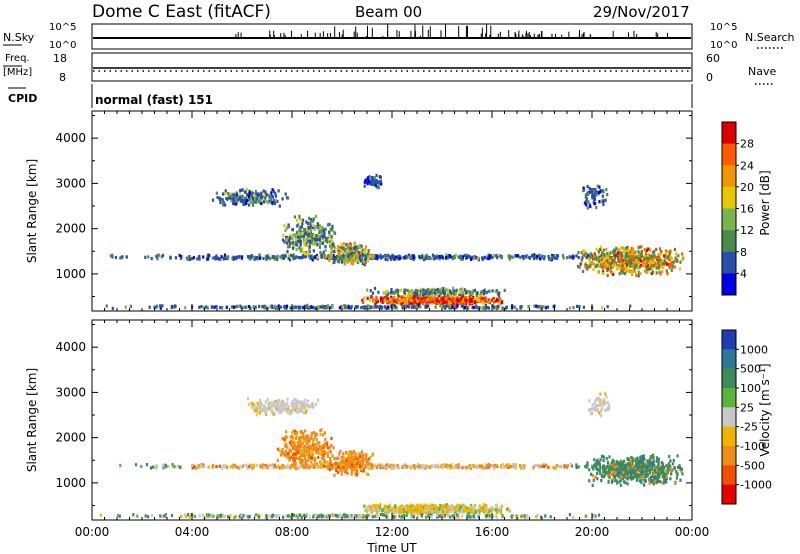 This screenshot has width=800, height=554. Describe the element at coordinates (709, 77) in the screenshot. I see `nave-tick-lo: 0` at that location.